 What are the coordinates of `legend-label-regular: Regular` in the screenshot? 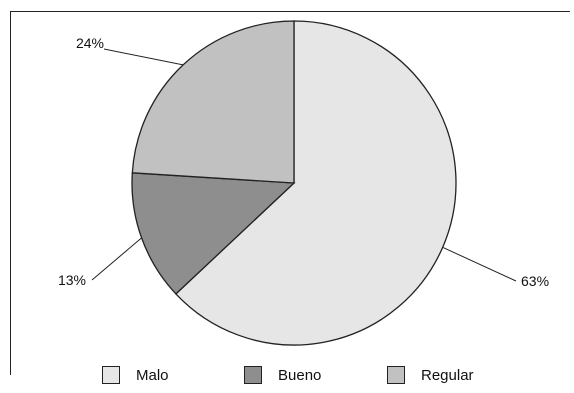 It's located at (447, 375).